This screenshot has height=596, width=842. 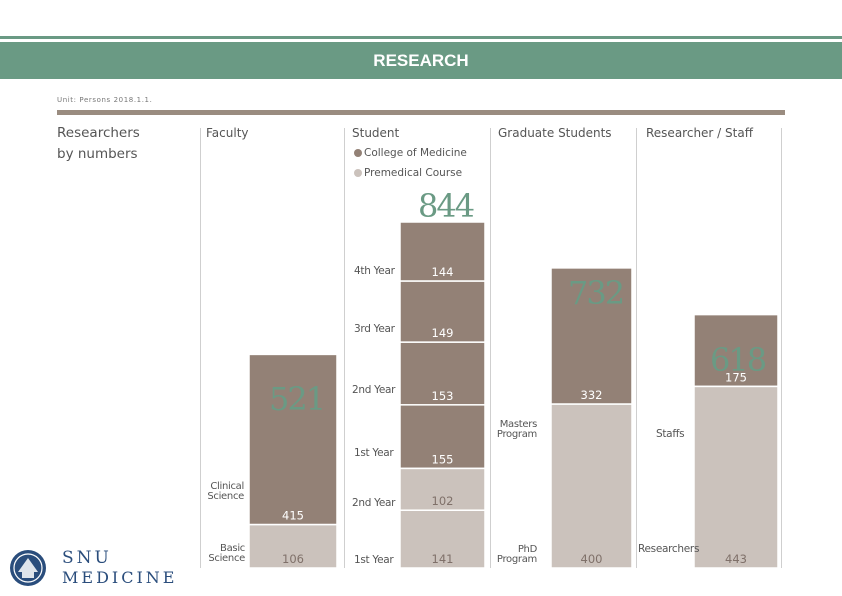 I want to click on bar-value-label: 102, so click(x=443, y=501).